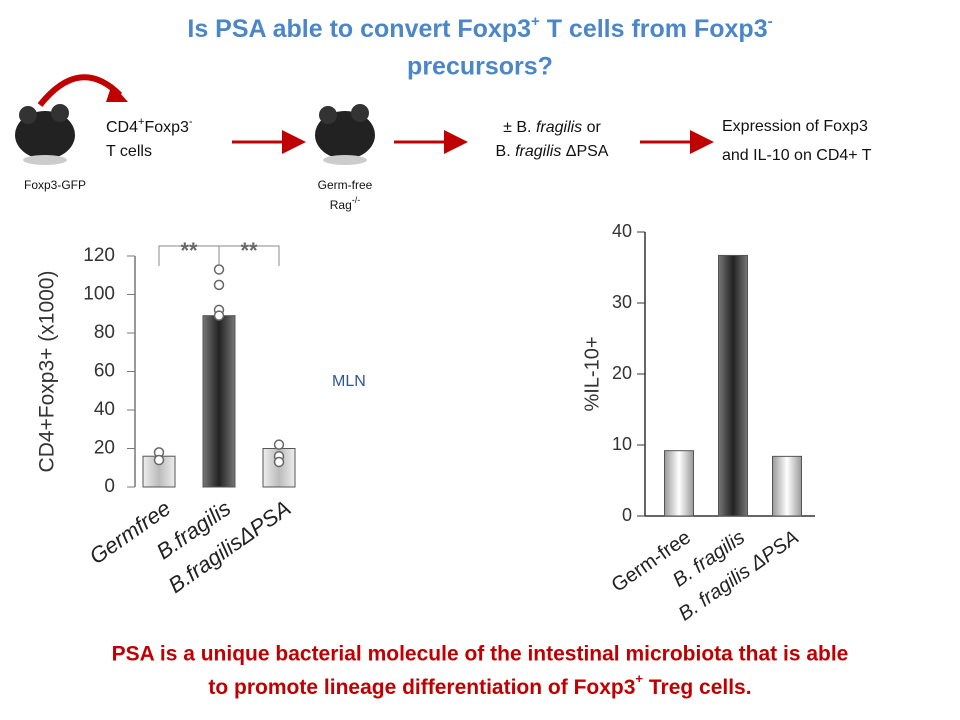 Image resolution: width=960 pixels, height=720 pixels. What do you see at coordinates (552, 151) in the screenshot?
I see `treatment-label-2: B. fragilis ΔPSA` at bounding box center [552, 151].